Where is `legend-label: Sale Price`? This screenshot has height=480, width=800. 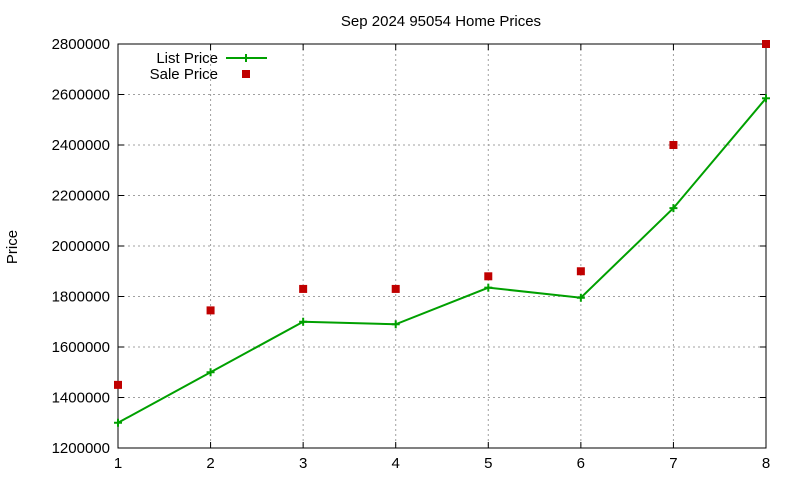
legend-label: Sale Price is located at coordinates (184, 74).